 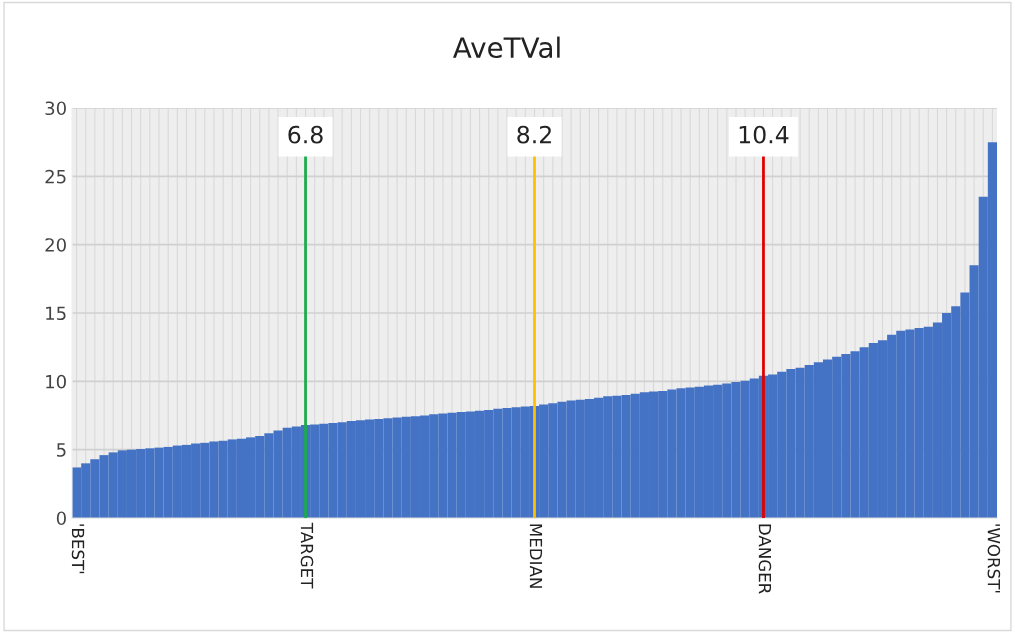 I want to click on chart-title: AveTVal, so click(x=506, y=47).